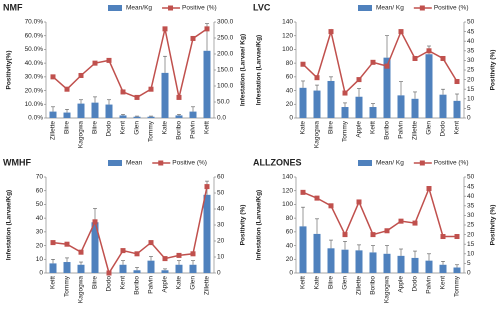 This screenshot has height=310, width=500. I want to click on y2-tick-label: 5, so click(469, 263).